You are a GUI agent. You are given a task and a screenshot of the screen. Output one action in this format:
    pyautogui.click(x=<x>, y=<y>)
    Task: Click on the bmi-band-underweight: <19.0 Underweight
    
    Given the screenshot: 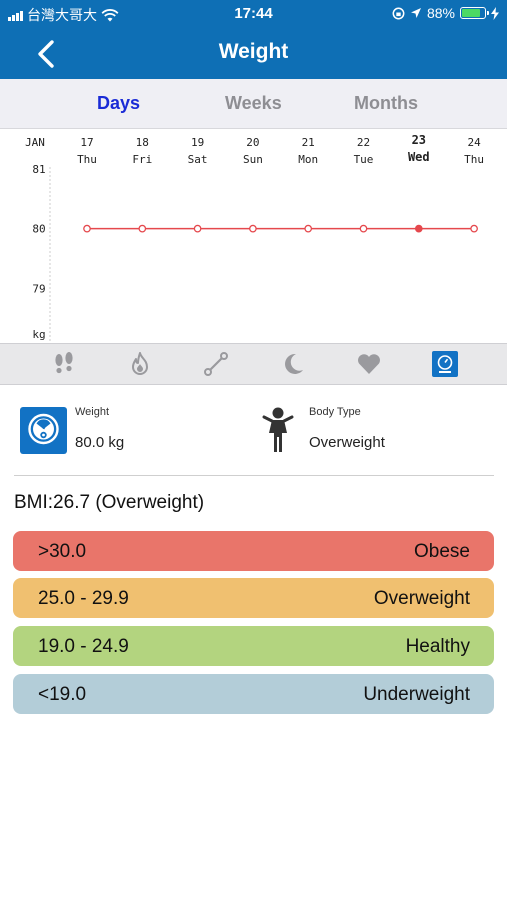 What is the action you would take?
    pyautogui.click(x=253, y=694)
    